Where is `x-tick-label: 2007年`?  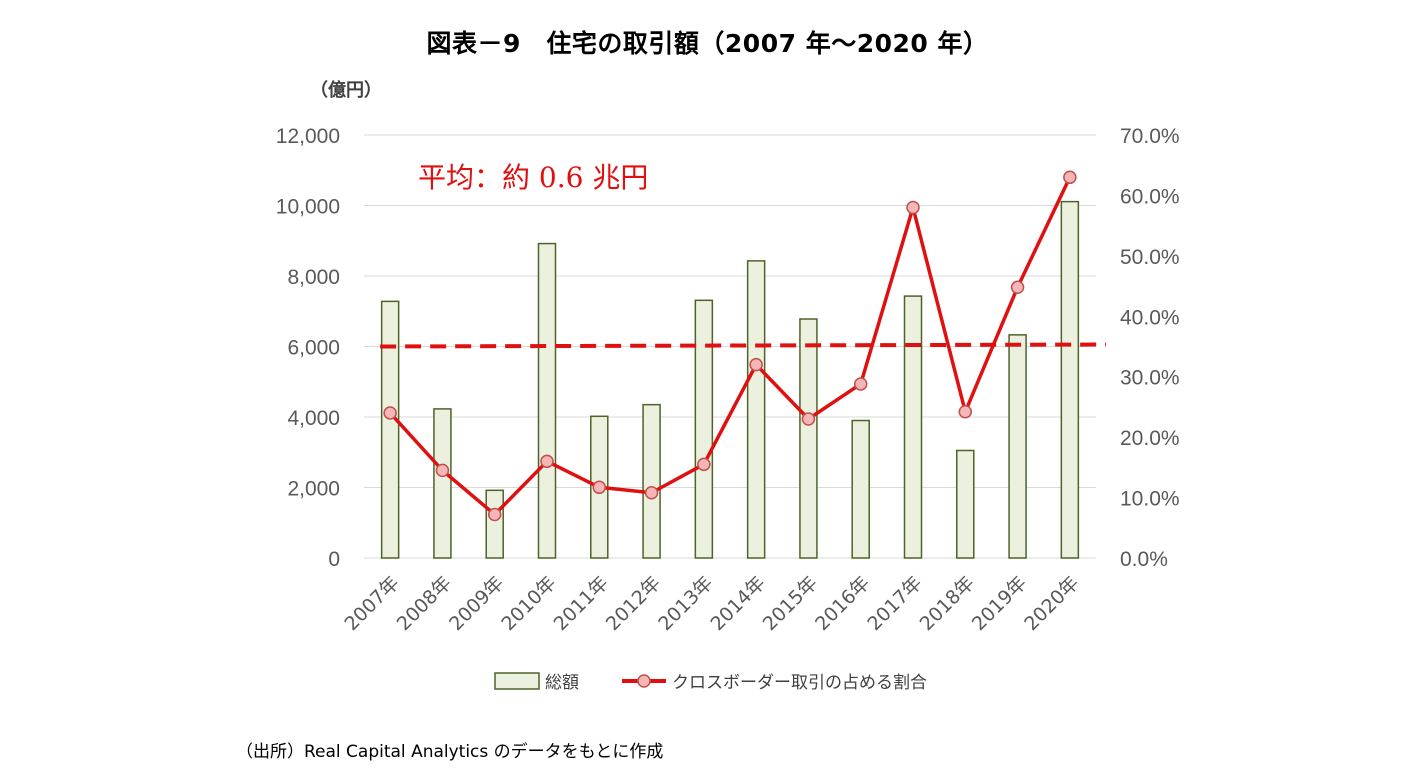
x-tick-label: 2007年 is located at coordinates (371, 603).